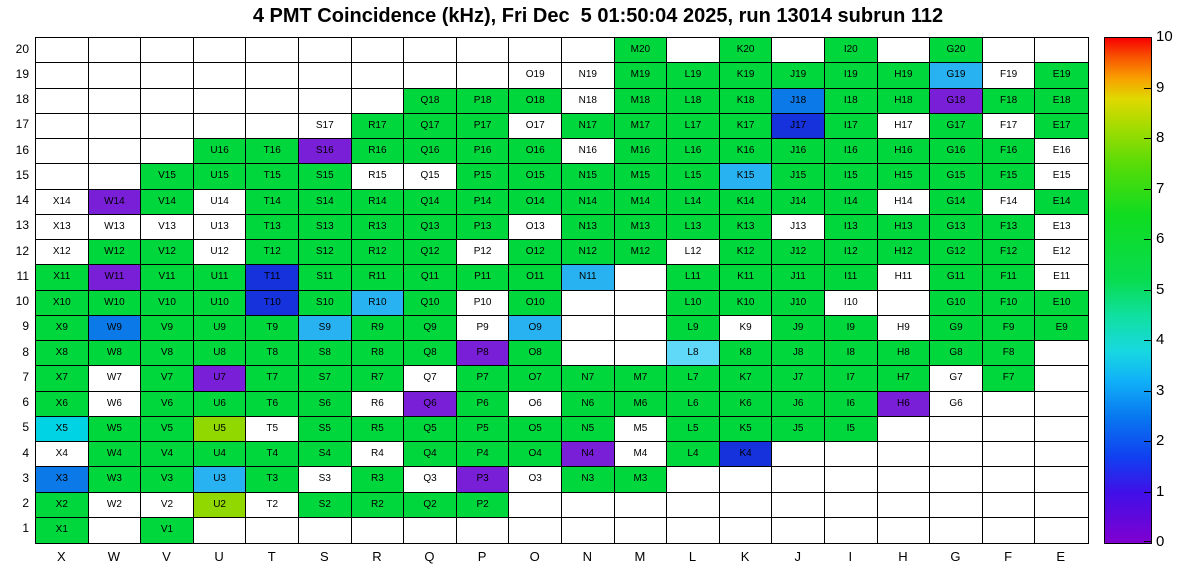 The width and height of the screenshot is (1196, 572). What do you see at coordinates (219, 327) in the screenshot?
I see `cell-label: U9` at bounding box center [219, 327].